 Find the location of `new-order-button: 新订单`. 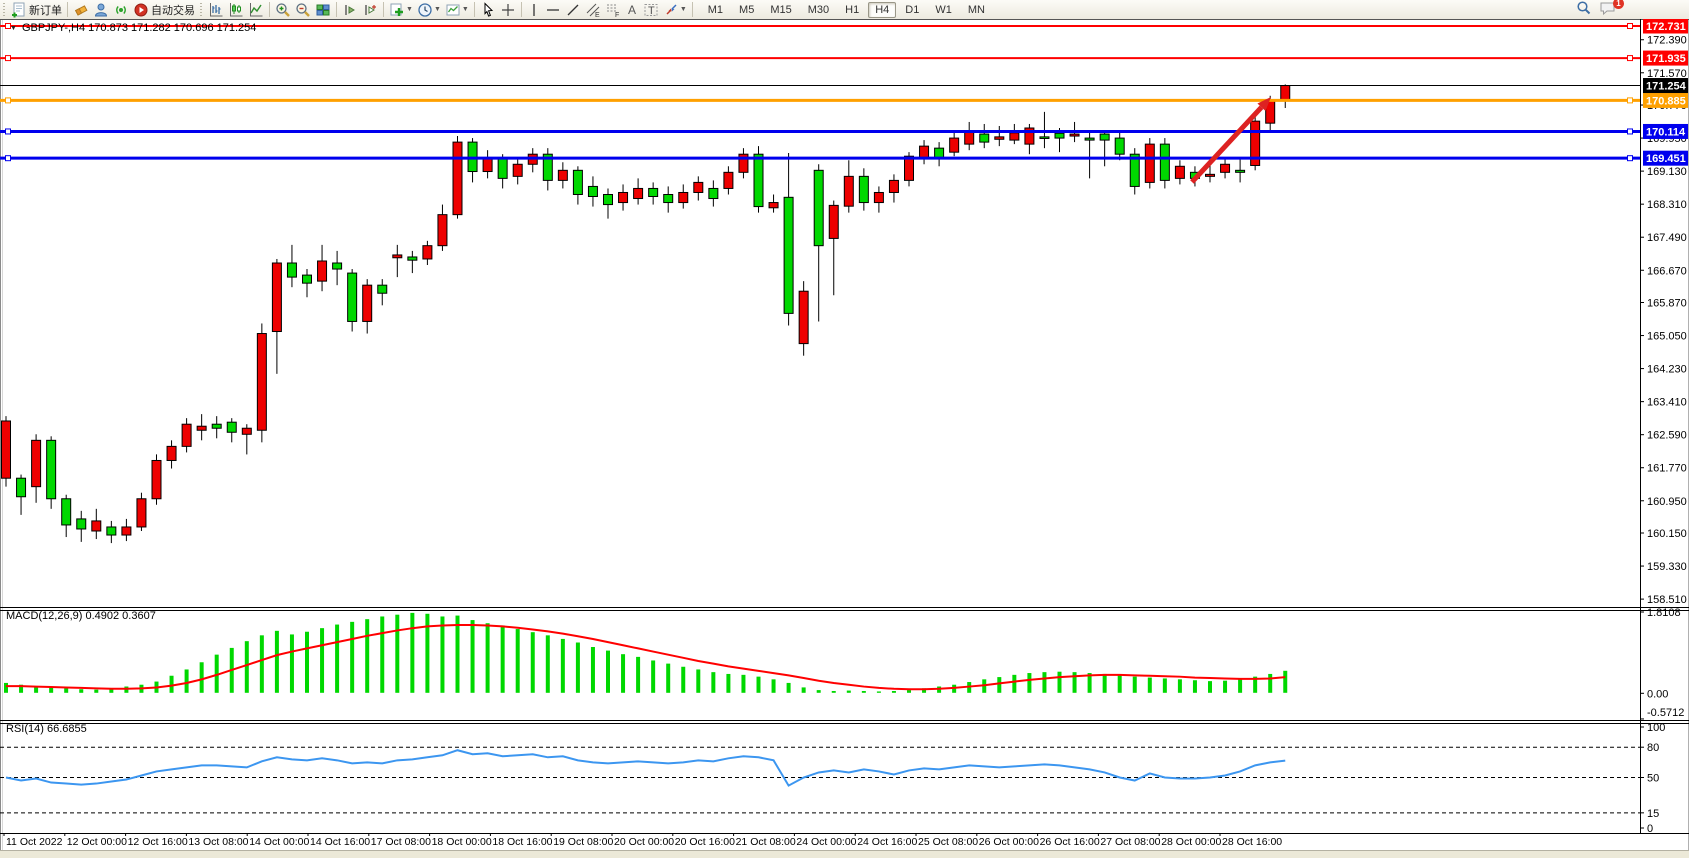

new-order-button: 新订单 is located at coordinates (36, 9).